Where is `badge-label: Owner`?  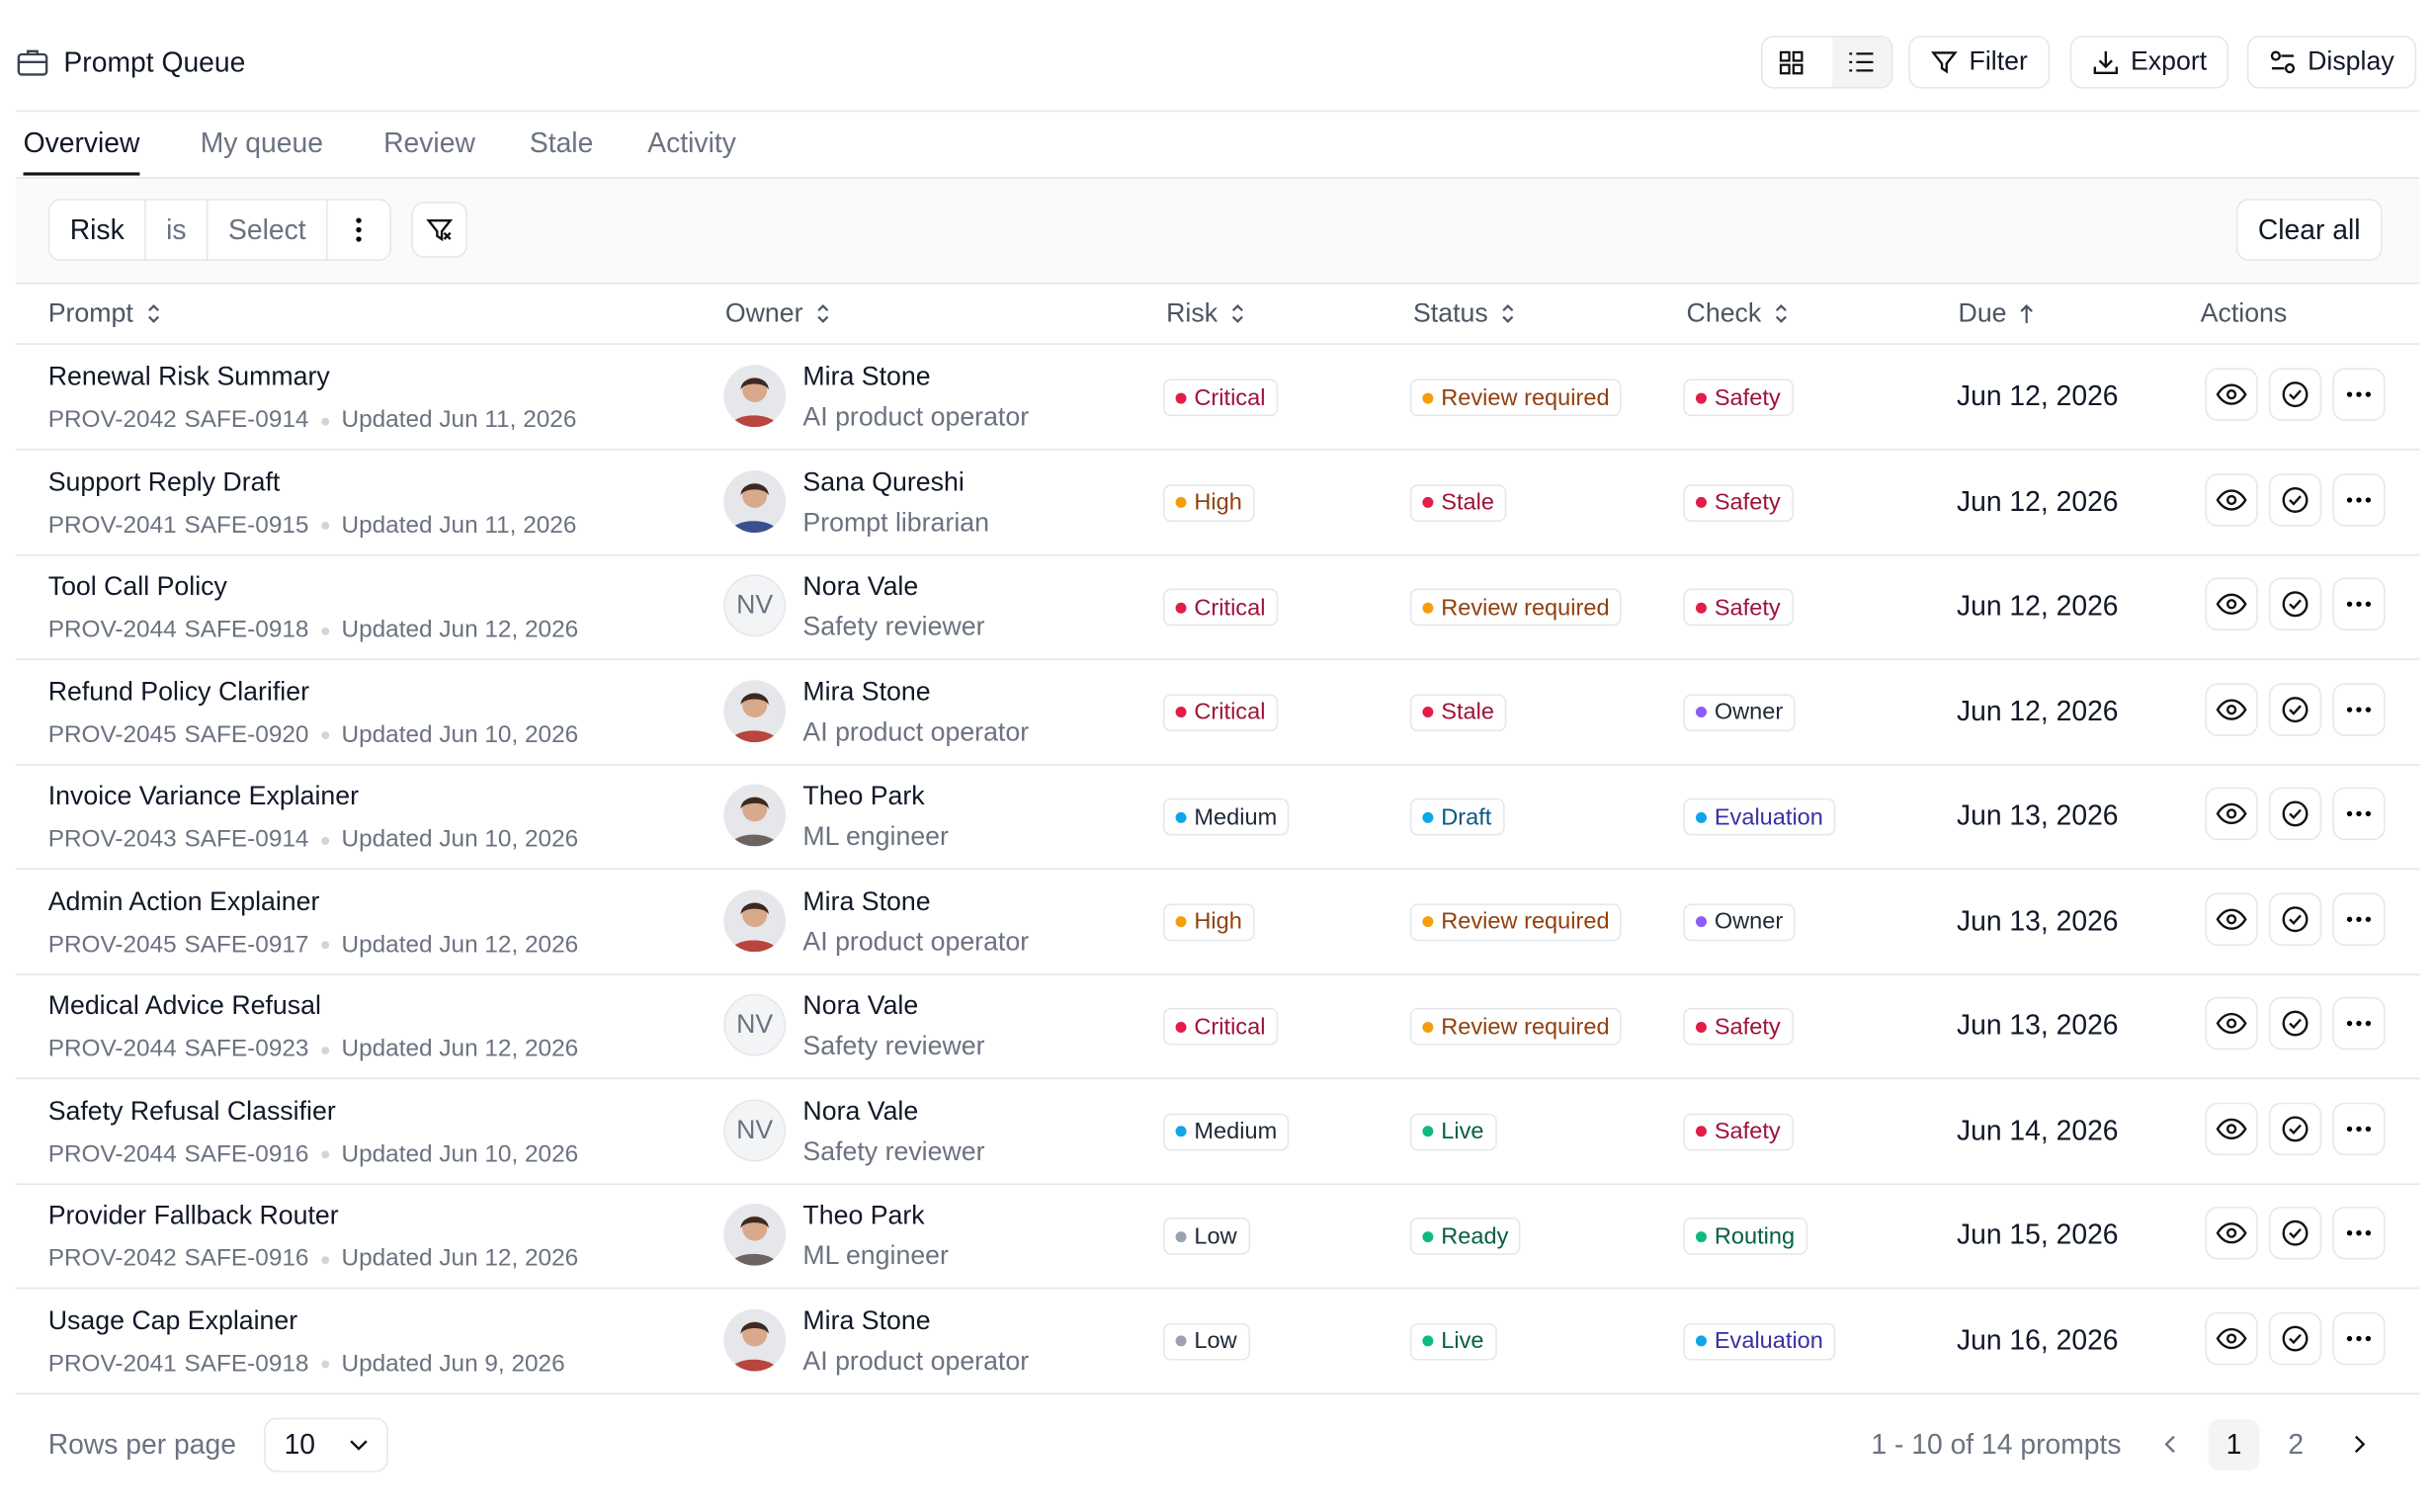
badge-label: Owner is located at coordinates (1749, 712).